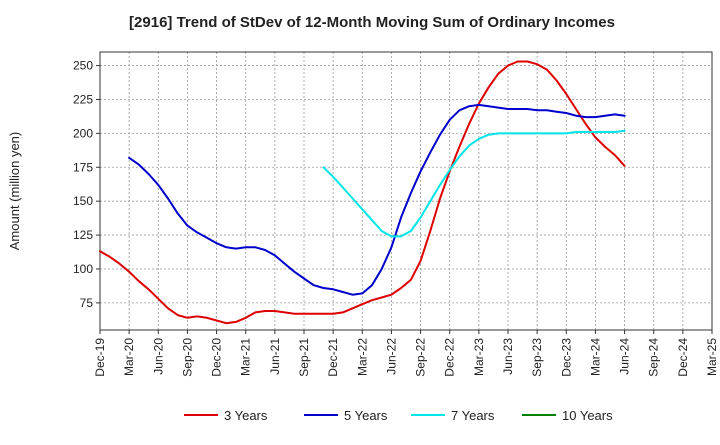 The image size is (720, 445). I want to click on legend-label: 7 Years, so click(473, 415).